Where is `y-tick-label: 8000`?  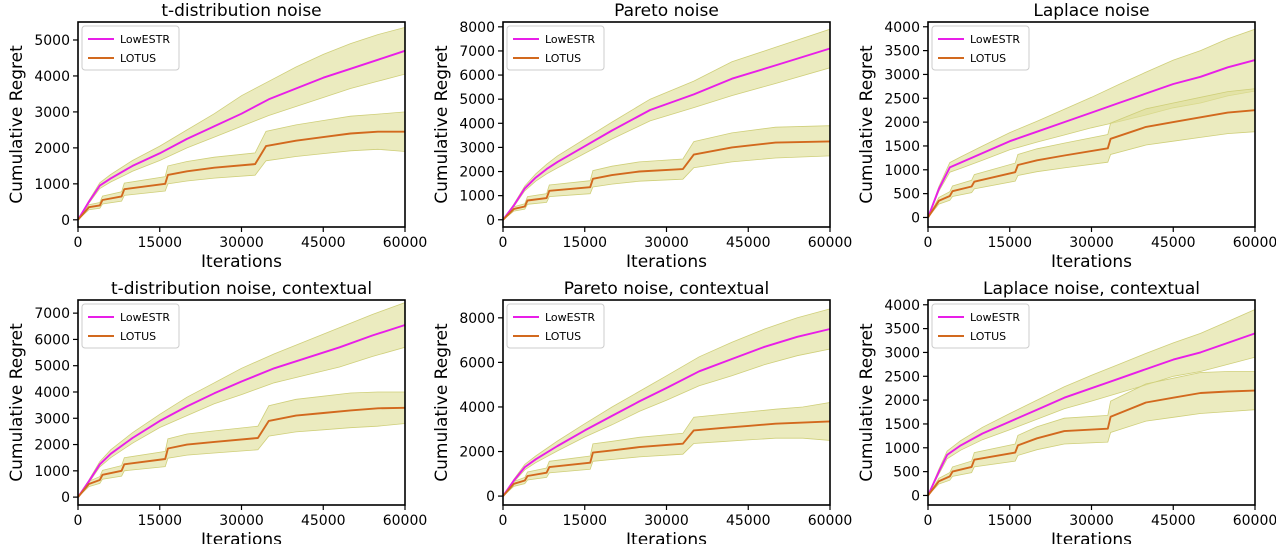 y-tick-label: 8000 is located at coordinates (477, 28).